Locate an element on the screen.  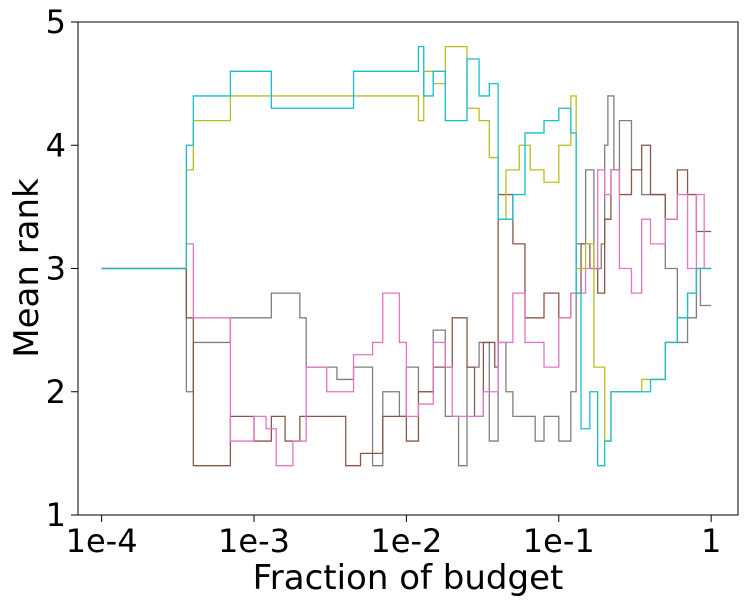
y-axis-label: Mean rank is located at coordinates (27, 268).